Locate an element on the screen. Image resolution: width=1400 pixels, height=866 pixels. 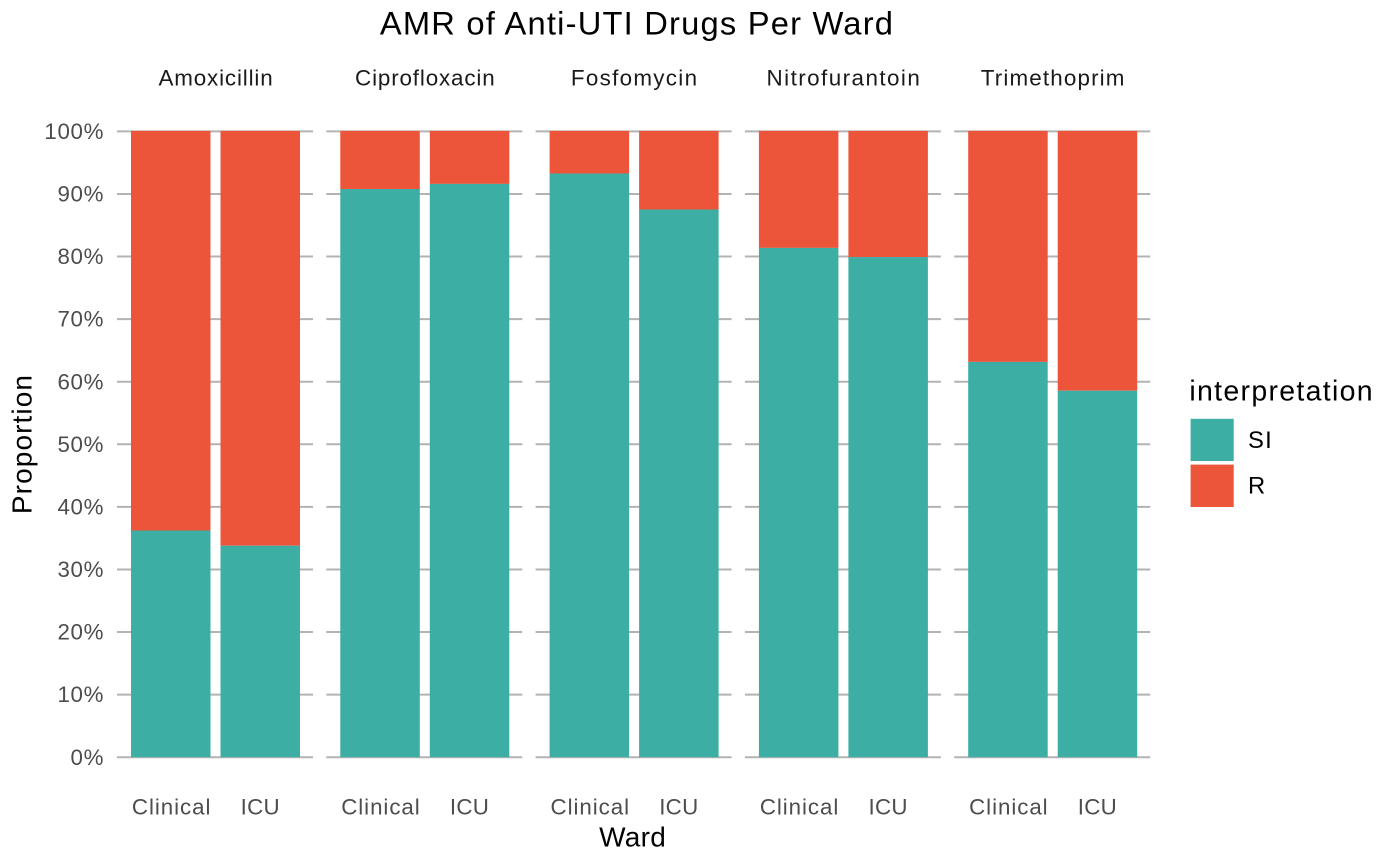
svg-text: 90% is located at coordinates (80, 194).